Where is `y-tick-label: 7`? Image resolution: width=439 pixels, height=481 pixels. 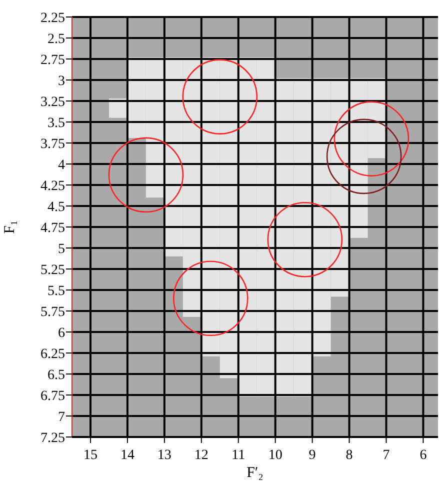
y-tick-label: 7 is located at coordinates (61, 417).